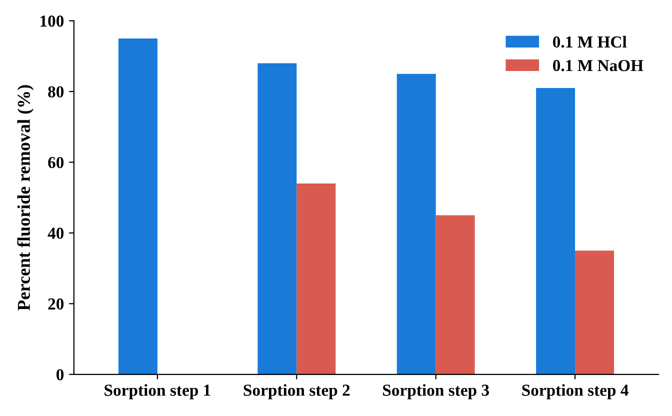  I want to click on y-tick-label: 0, so click(60, 374).